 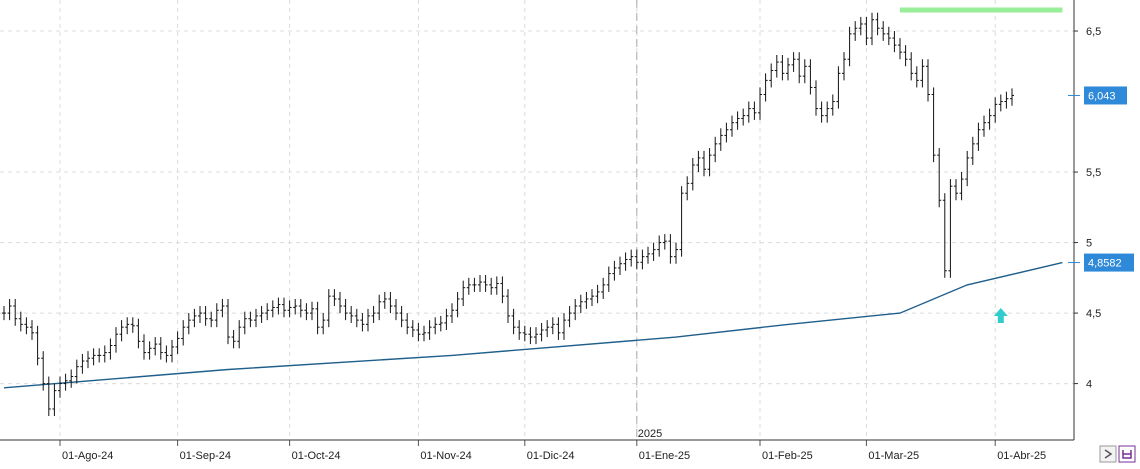 I want to click on chevron-right-icon, so click(x=1108, y=454).